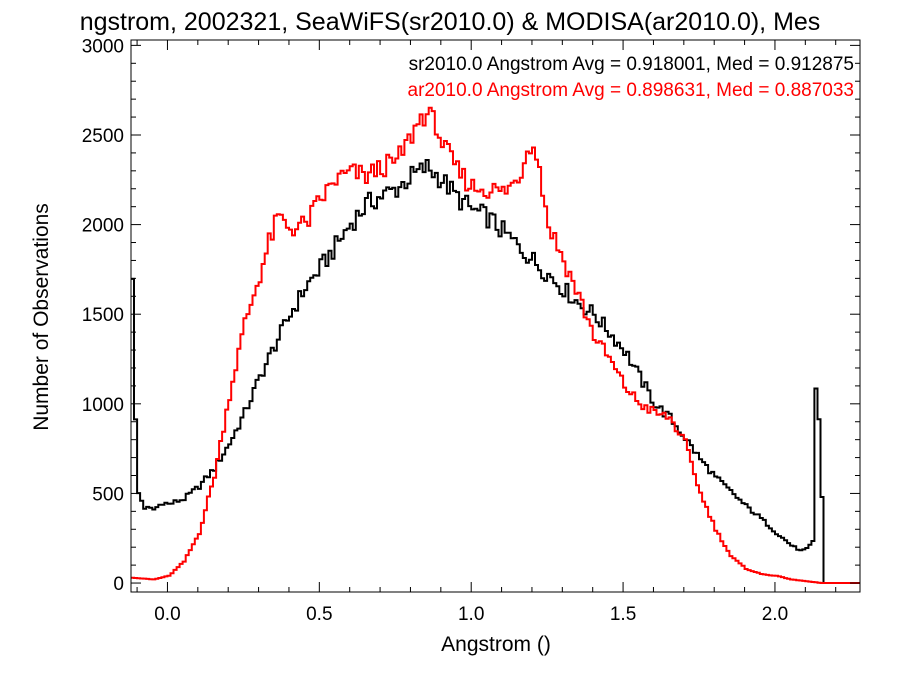 The width and height of the screenshot is (900, 675). What do you see at coordinates (167, 614) in the screenshot?
I see `x-tick-label: 0.0` at bounding box center [167, 614].